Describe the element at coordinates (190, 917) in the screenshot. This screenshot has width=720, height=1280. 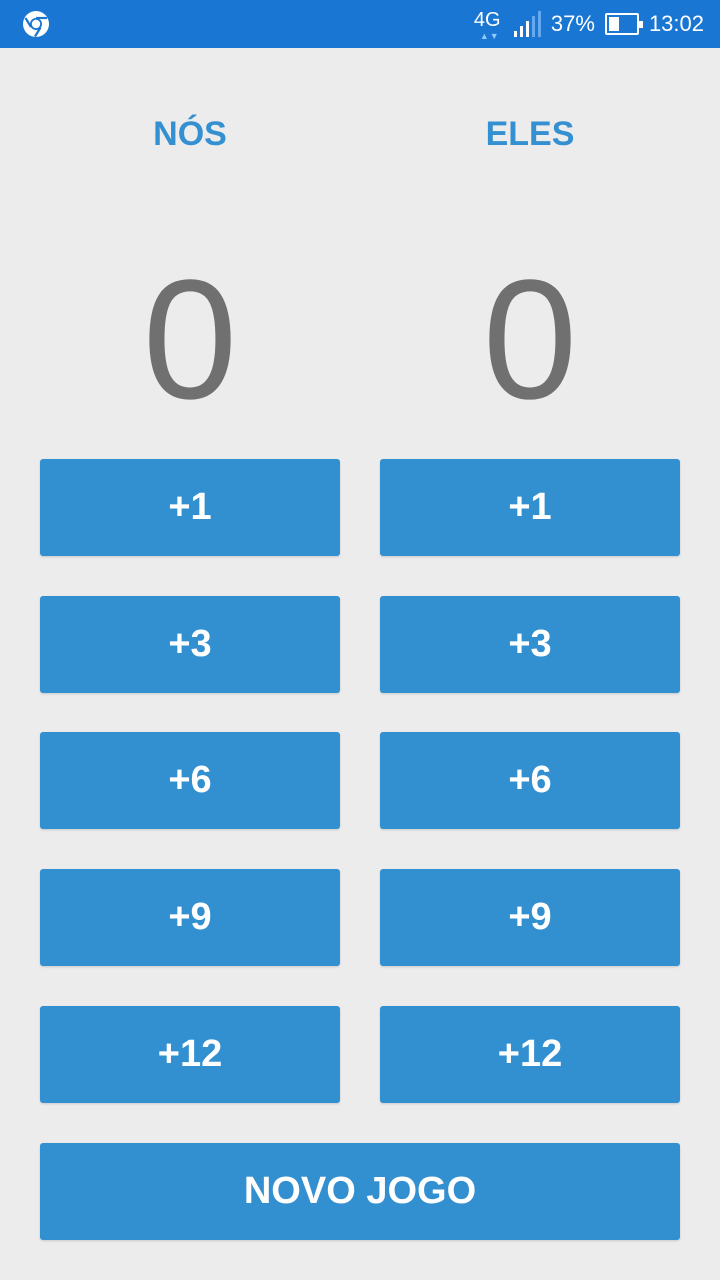
I see `add-9-button-nos: +9` at that location.